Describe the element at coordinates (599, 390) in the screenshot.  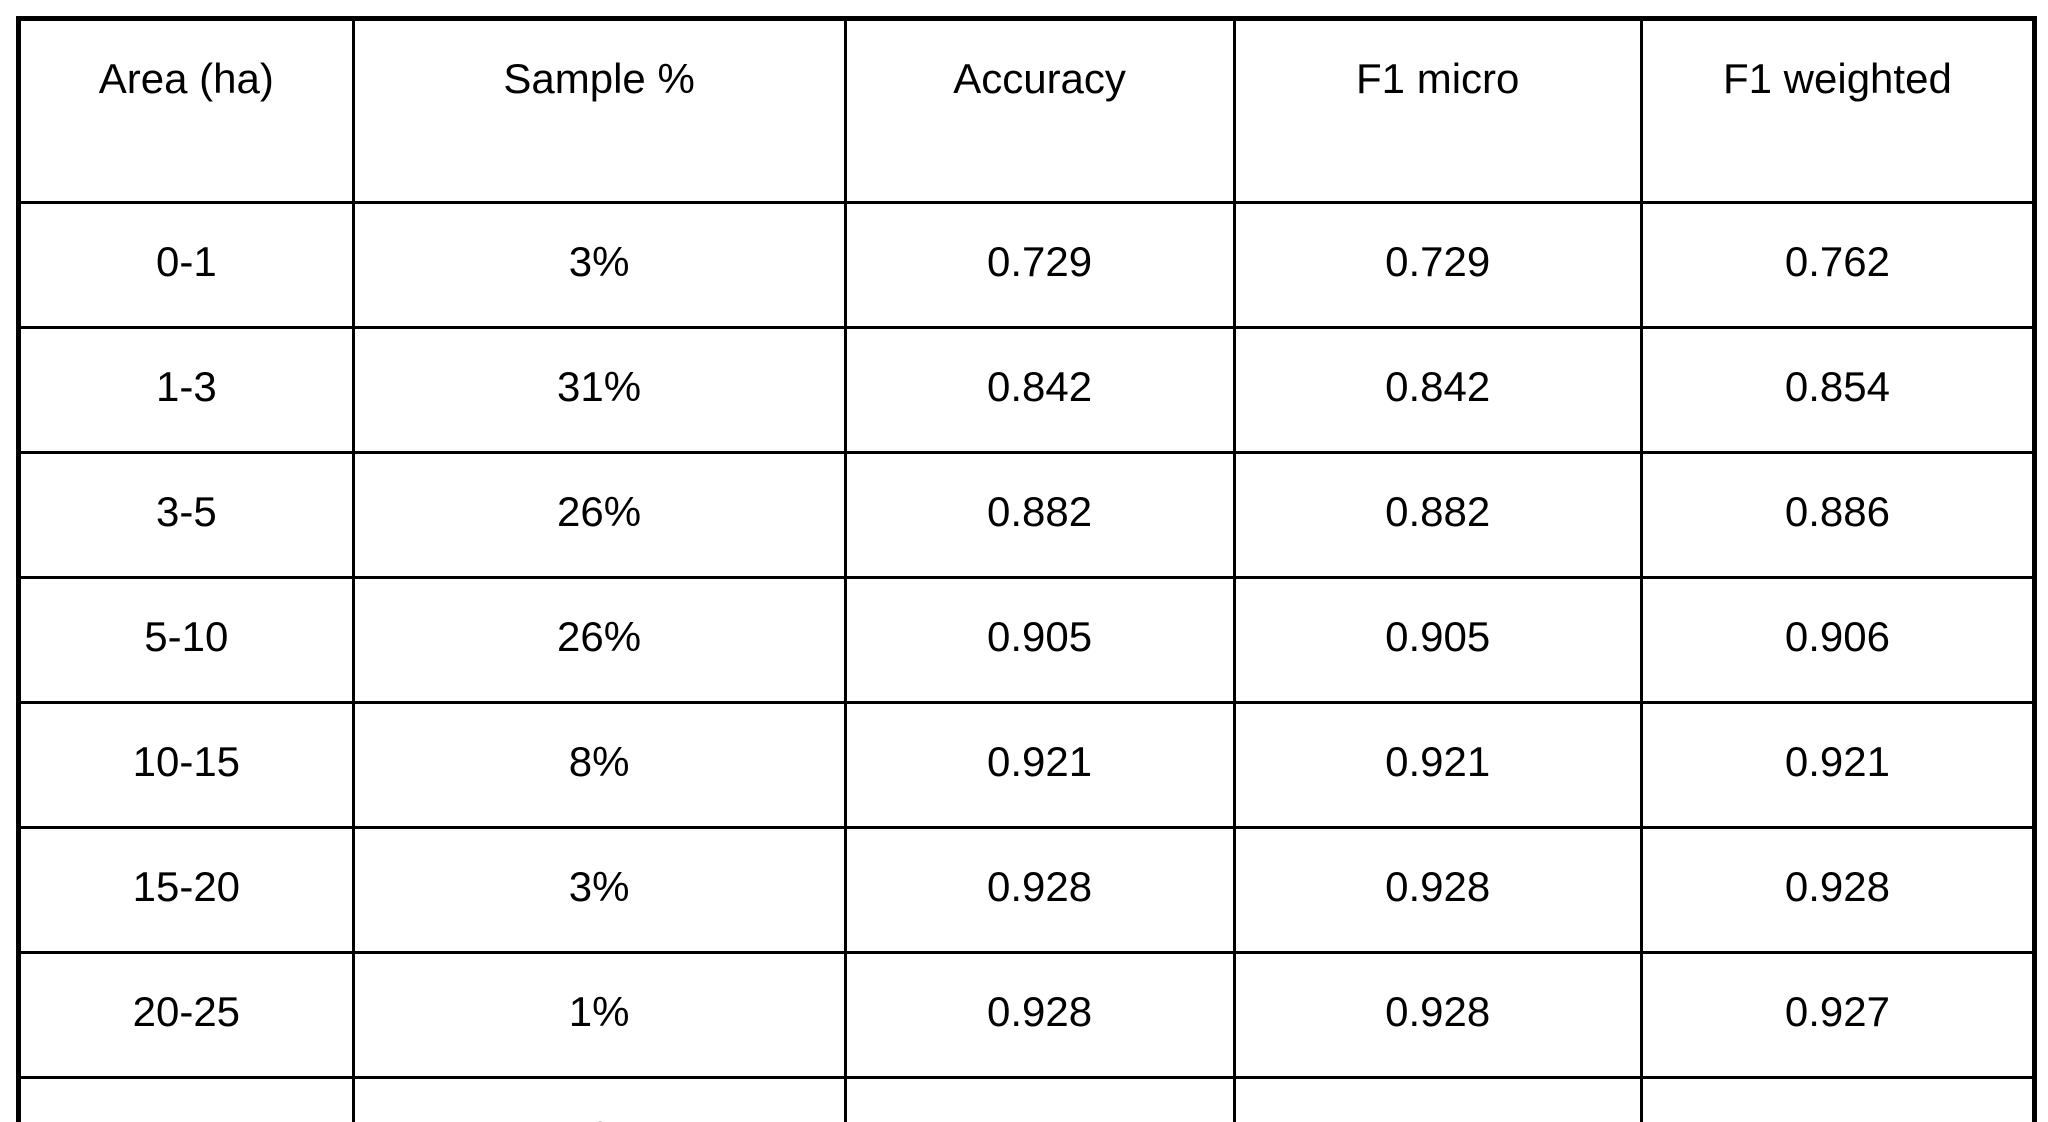
I see `cell-sample-pct: 31%` at that location.